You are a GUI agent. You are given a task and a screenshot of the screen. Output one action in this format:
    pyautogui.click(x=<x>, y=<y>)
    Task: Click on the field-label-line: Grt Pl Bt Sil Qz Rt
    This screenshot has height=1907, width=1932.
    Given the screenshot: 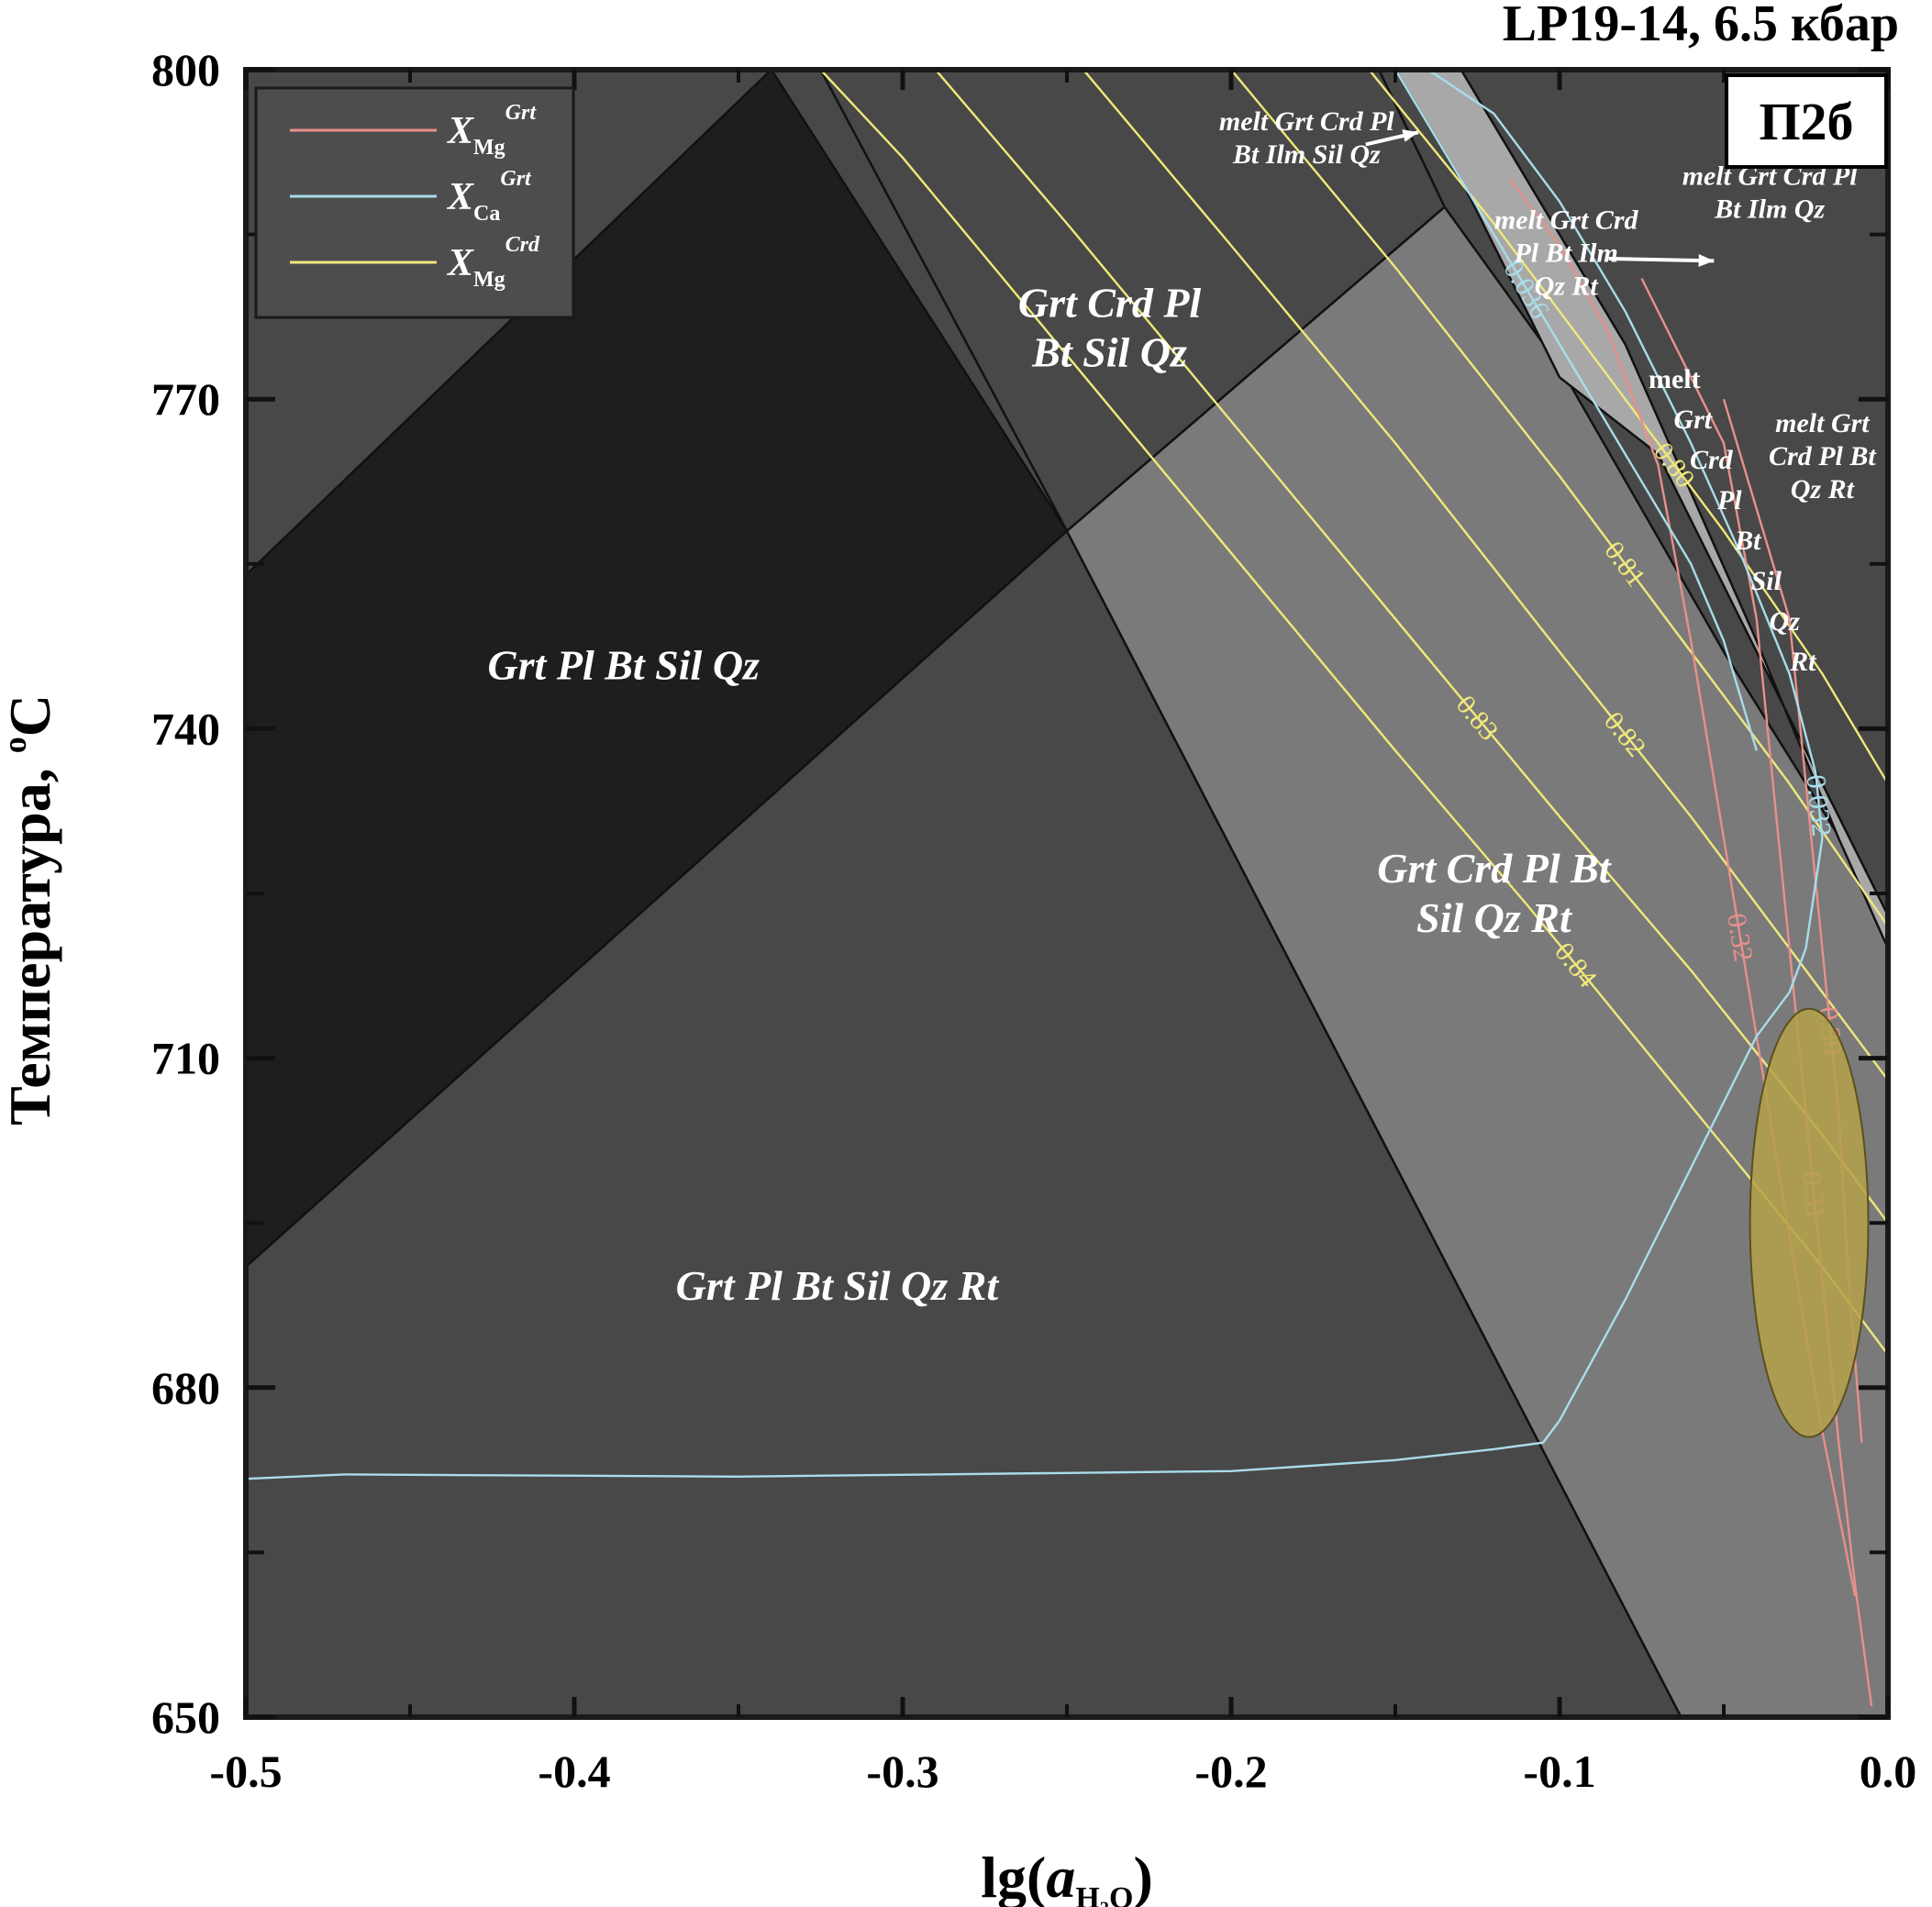 What is the action you would take?
    pyautogui.click(x=838, y=1285)
    